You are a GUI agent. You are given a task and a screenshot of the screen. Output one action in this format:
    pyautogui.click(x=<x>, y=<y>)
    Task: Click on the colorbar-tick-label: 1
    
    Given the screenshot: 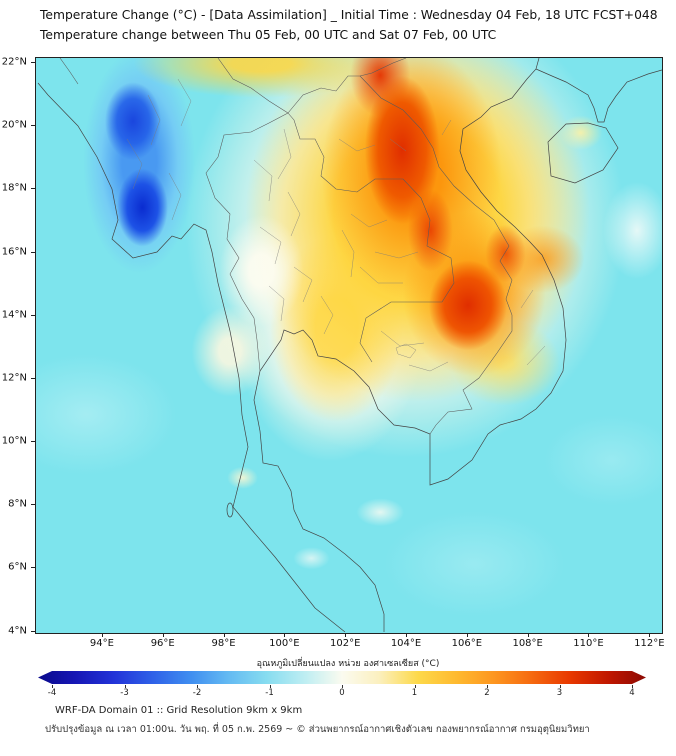 What is the action you would take?
    pyautogui.click(x=414, y=693)
    